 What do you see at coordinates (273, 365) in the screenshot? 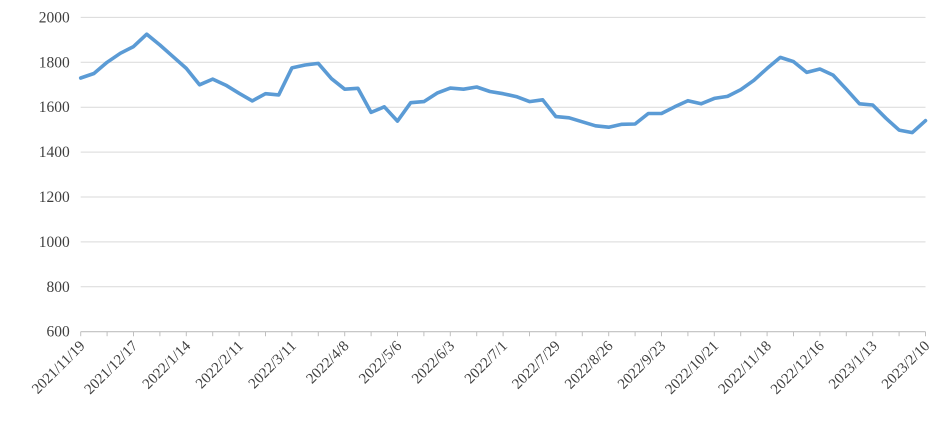
I see `x-axis-tick-label: 2022/3/11` at bounding box center [273, 365].